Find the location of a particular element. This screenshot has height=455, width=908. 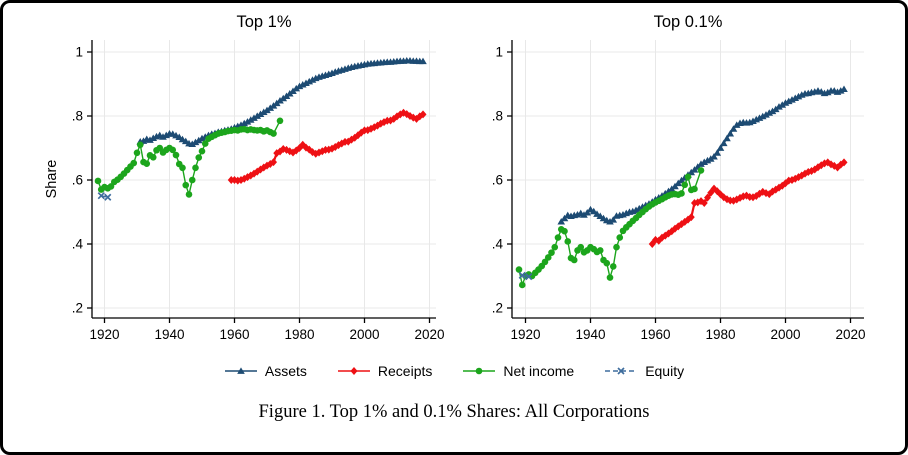

receipts-legend-marker-icon is located at coordinates (353, 371).